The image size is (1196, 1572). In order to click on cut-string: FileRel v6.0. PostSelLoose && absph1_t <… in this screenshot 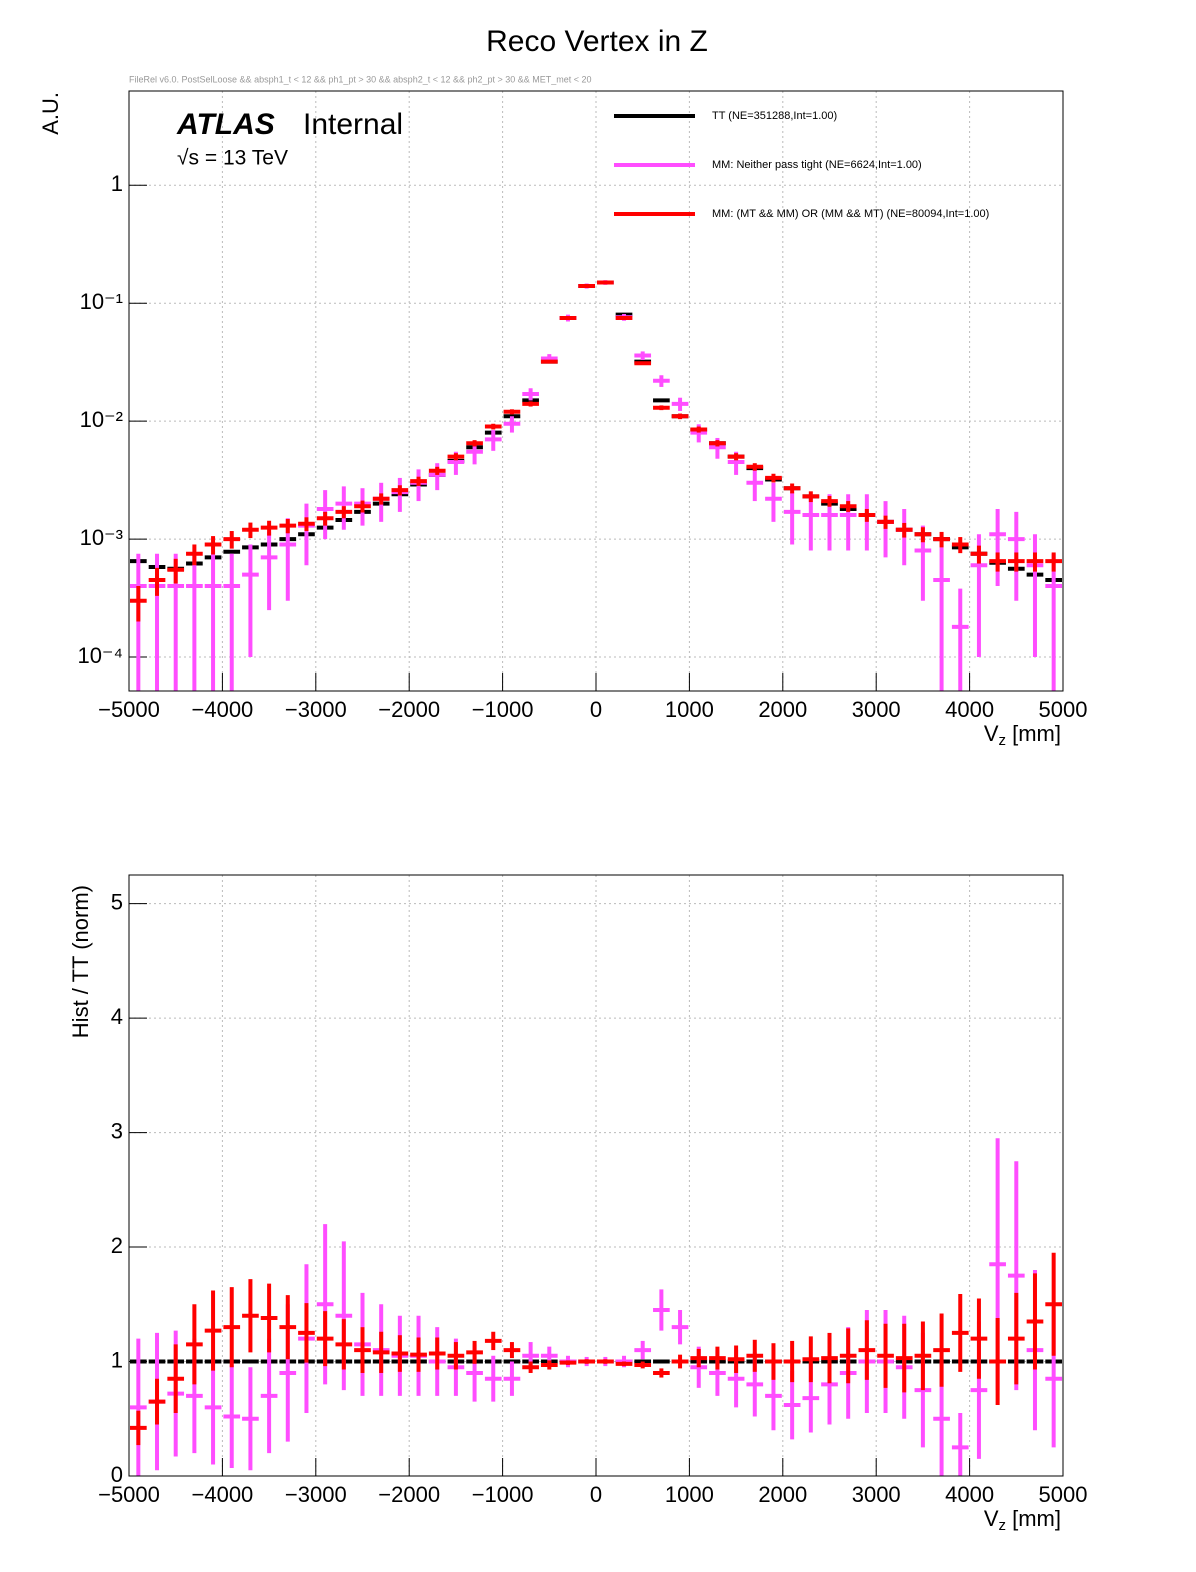, I will do `click(360, 79)`.